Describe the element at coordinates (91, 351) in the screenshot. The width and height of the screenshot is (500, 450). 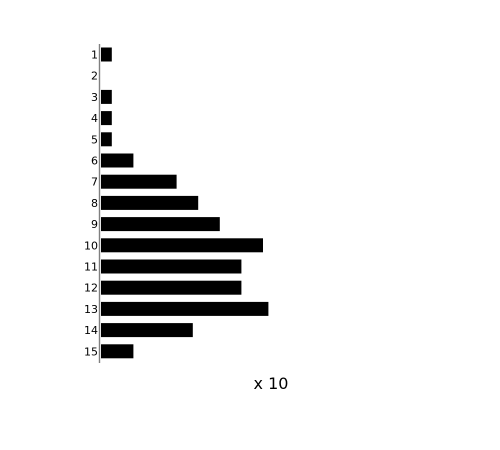
I see `tick-label-15: 15` at that location.